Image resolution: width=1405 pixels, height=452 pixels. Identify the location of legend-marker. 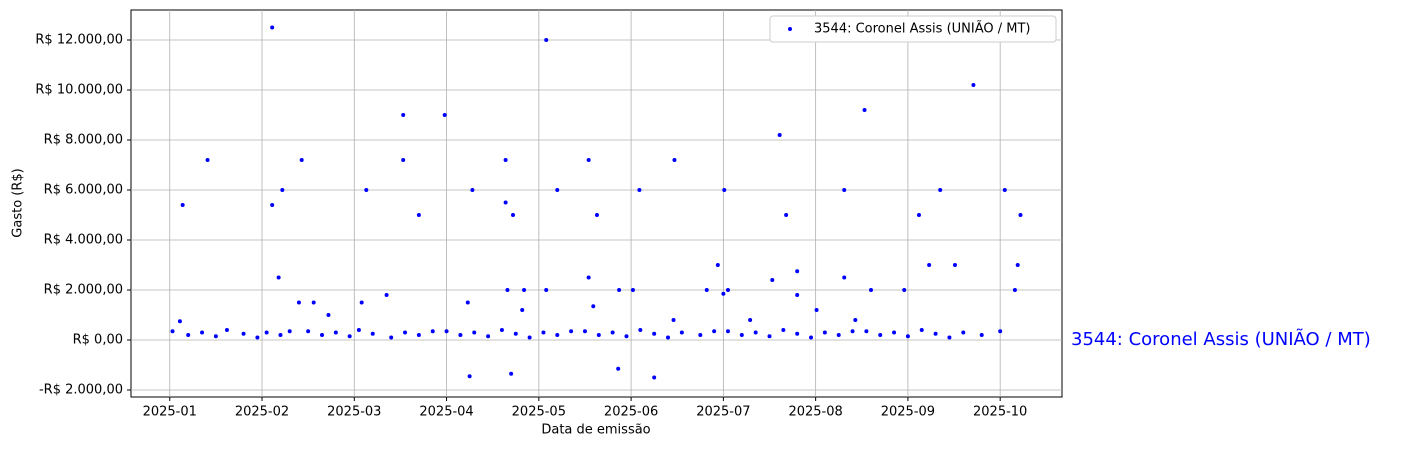
(790, 29).